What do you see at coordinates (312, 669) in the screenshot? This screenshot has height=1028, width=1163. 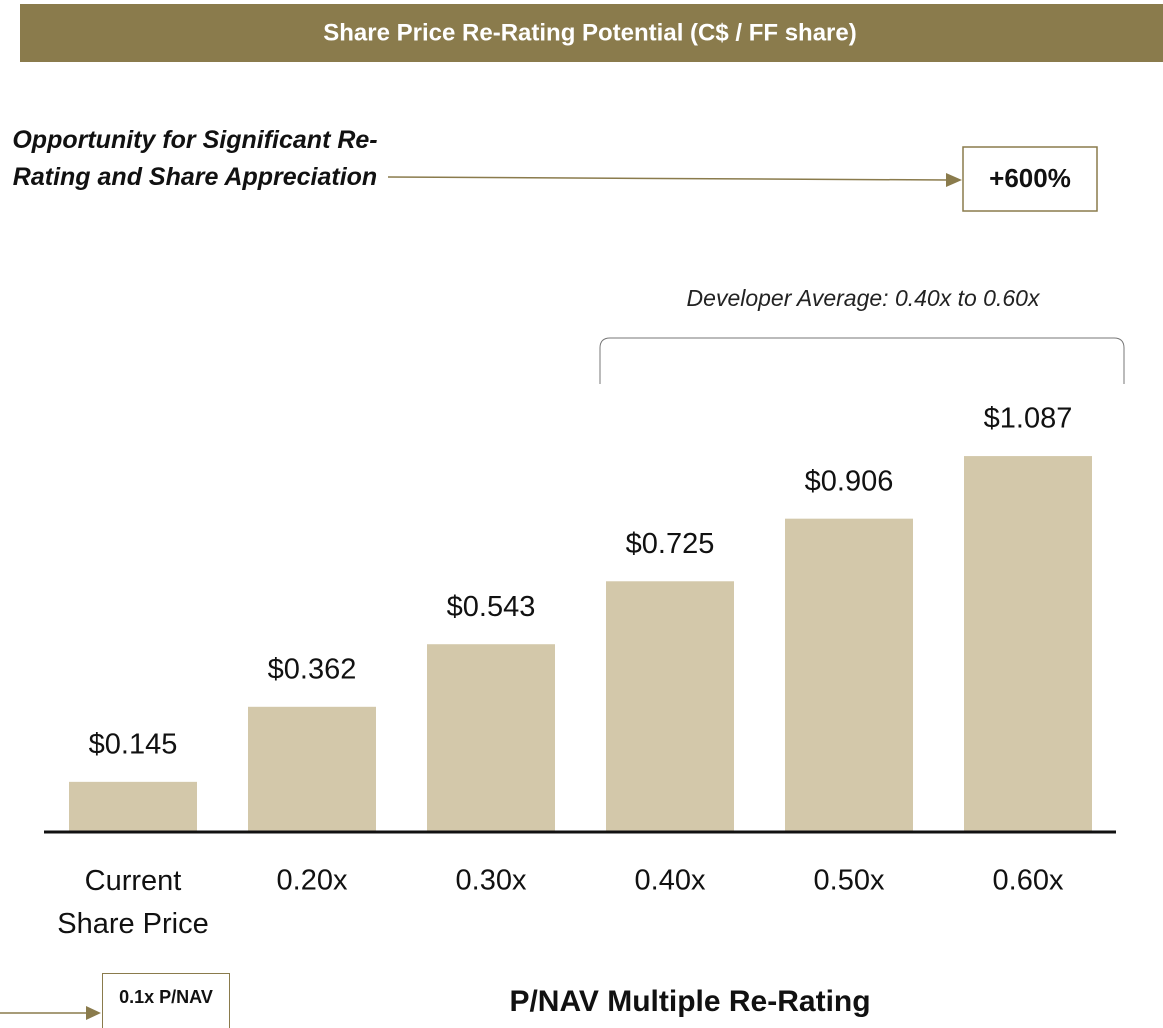 I see `data-label: $0.362` at bounding box center [312, 669].